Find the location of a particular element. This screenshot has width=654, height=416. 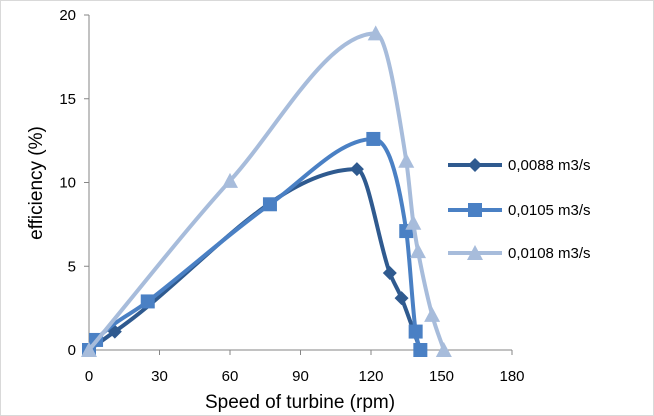

x-tick-label: 0 is located at coordinates (89, 376).